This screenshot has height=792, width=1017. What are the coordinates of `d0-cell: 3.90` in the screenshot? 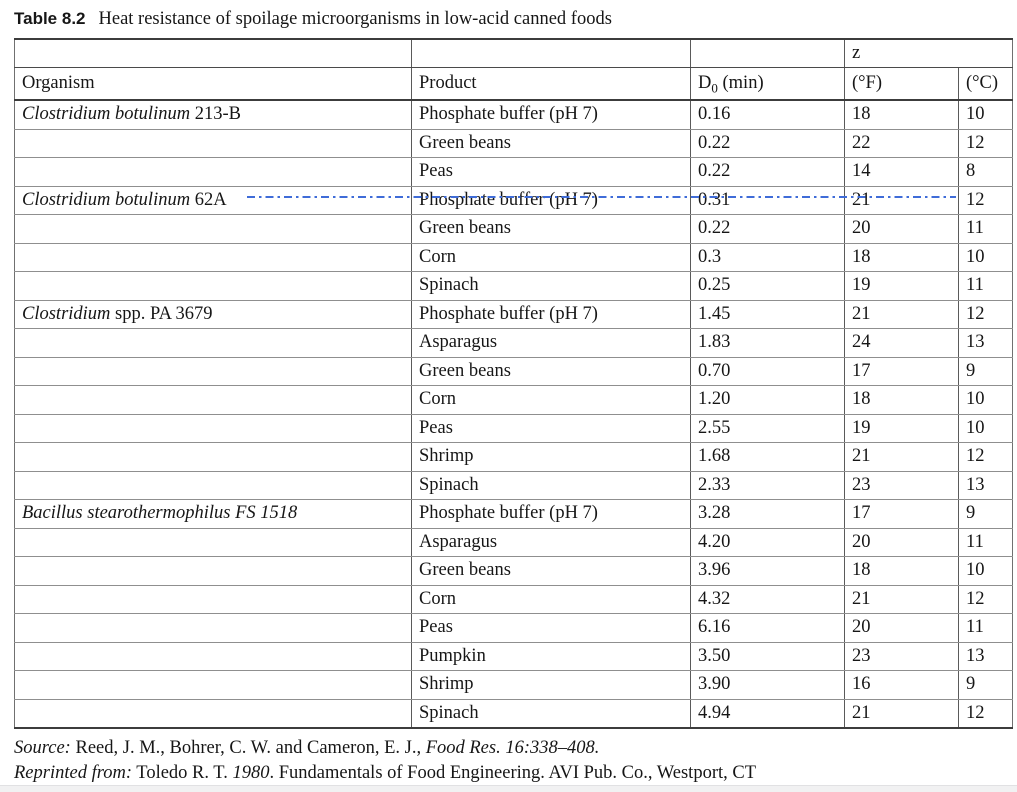 It's located at (767, 685).